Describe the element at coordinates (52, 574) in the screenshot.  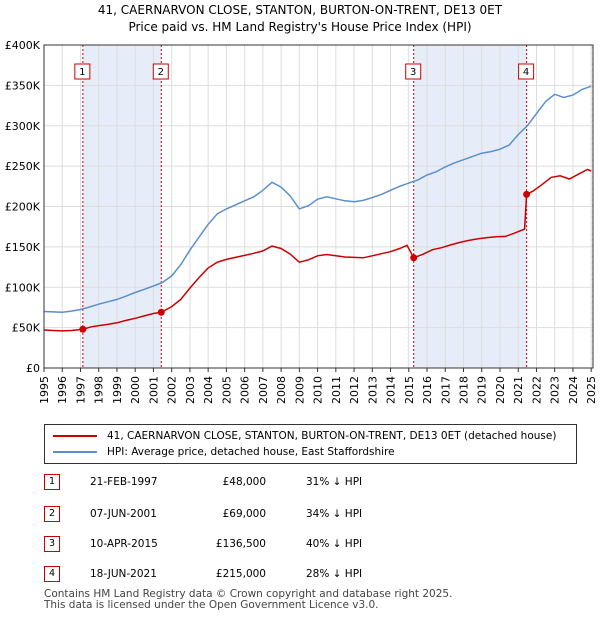
I see `sale-number-badge: 4` at that location.